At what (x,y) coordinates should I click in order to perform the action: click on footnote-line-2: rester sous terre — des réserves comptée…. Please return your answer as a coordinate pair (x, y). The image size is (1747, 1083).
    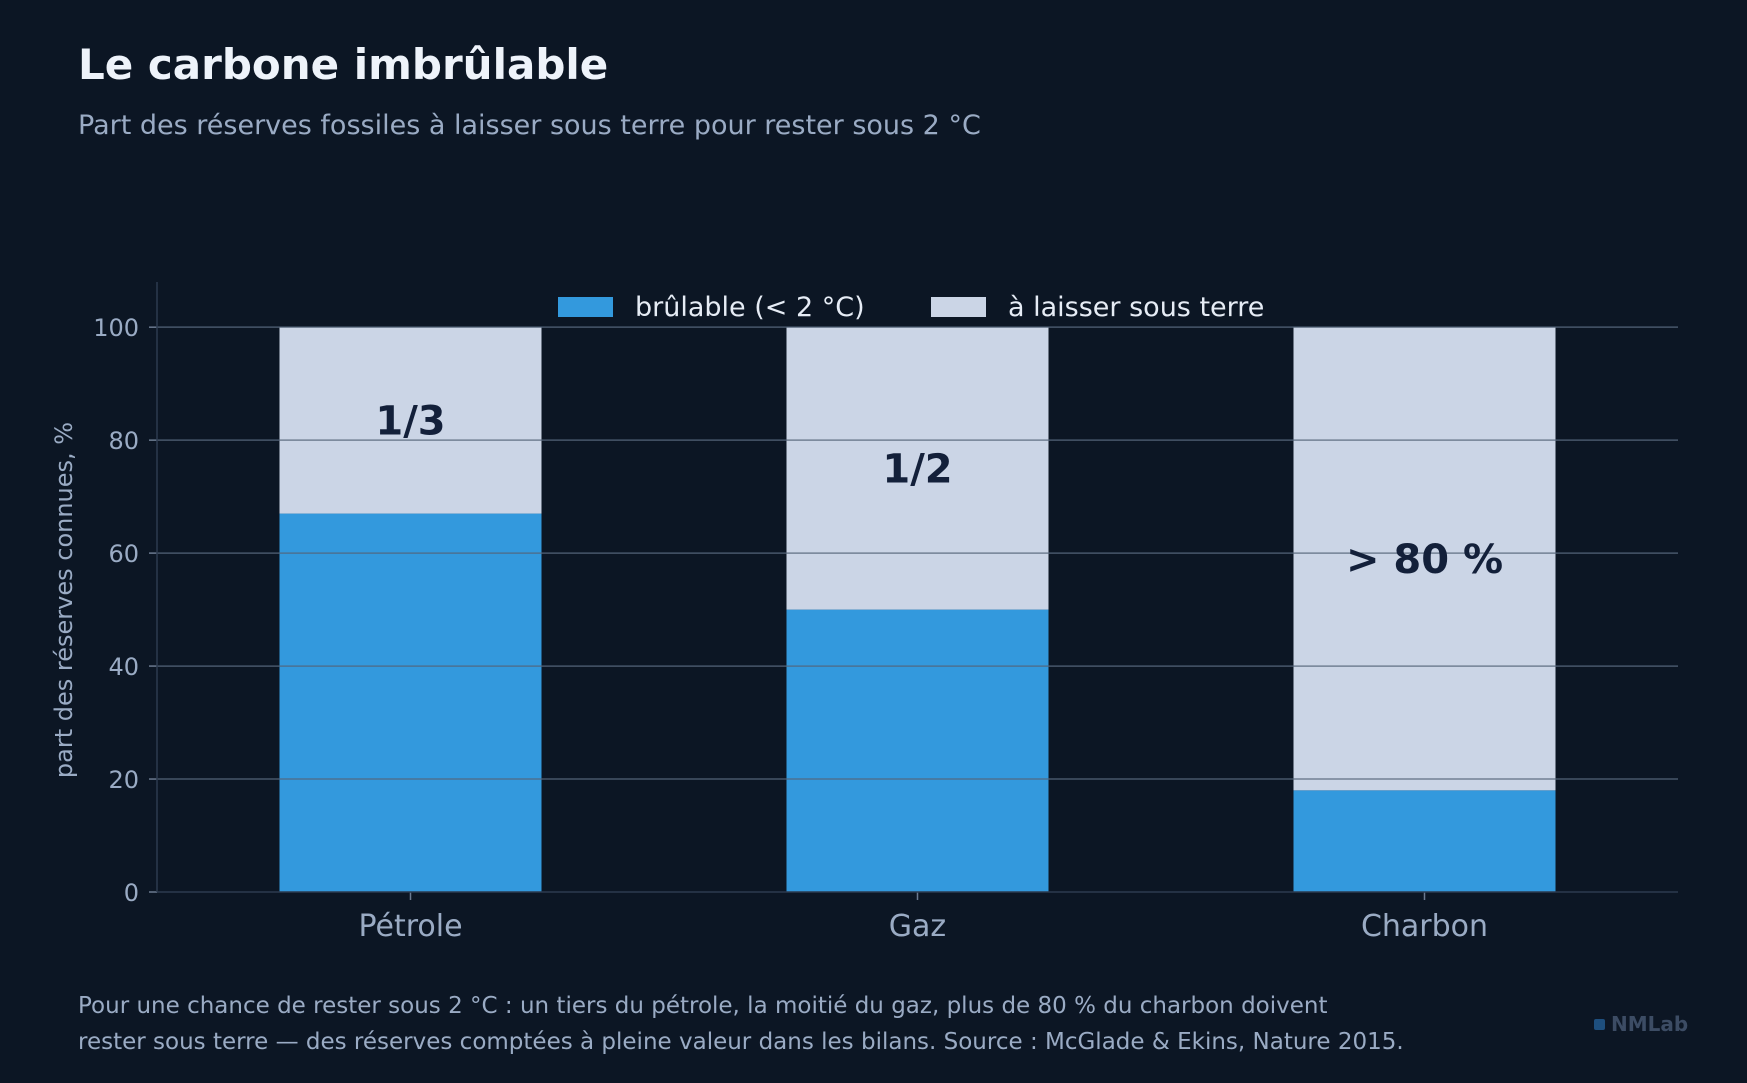
    Looking at the image, I should click on (741, 1042).